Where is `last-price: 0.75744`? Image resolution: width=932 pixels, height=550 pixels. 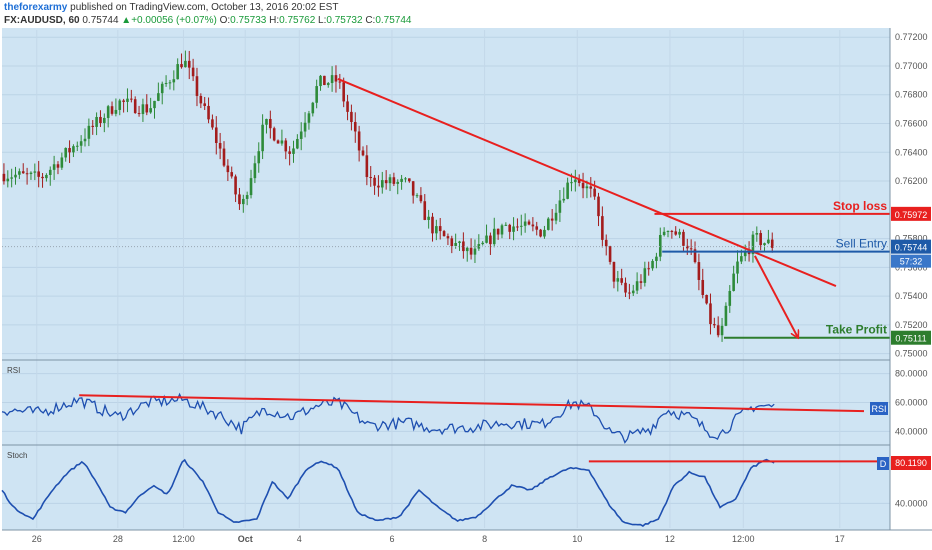 last-price: 0.75744 is located at coordinates (100, 20).